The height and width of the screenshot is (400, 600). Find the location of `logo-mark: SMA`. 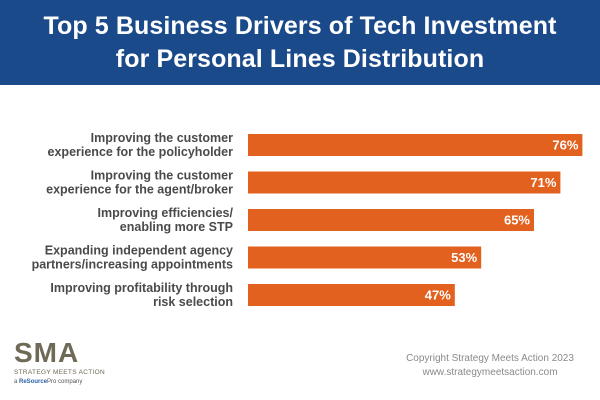

logo-mark: SMA is located at coordinates (47, 352).